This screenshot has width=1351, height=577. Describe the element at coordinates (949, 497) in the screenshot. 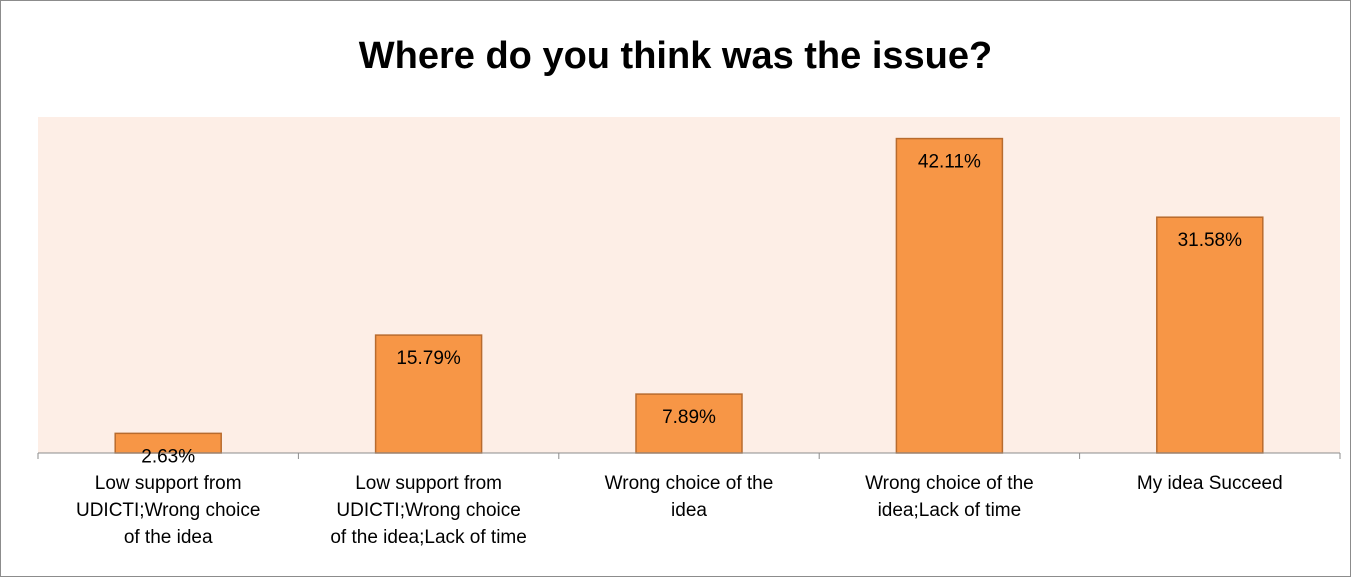

I see `category-label-4: Wrong choice of the idea;Lack of time` at that location.